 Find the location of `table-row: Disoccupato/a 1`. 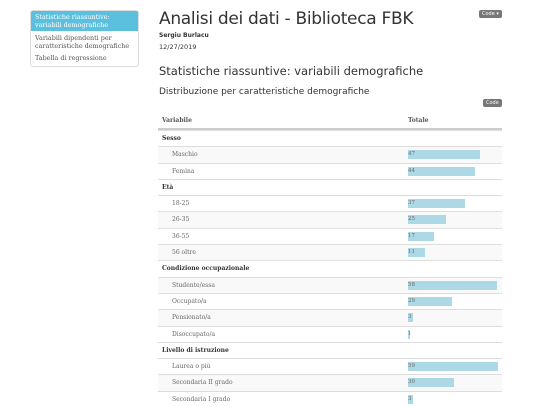

table-row: Disoccupato/a 1 is located at coordinates (330, 333).